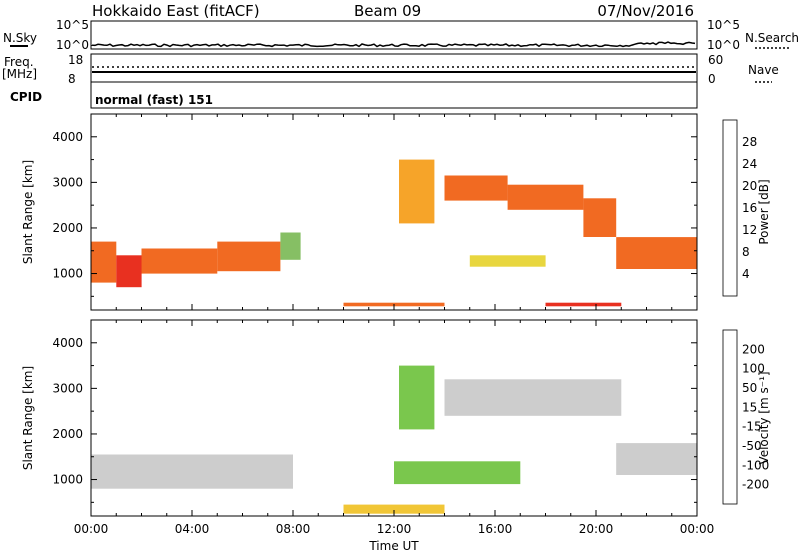 This screenshot has height=554, width=800. Describe the element at coordinates (495, 529) in the screenshot. I see `x-tick-label: 16:00` at that location.